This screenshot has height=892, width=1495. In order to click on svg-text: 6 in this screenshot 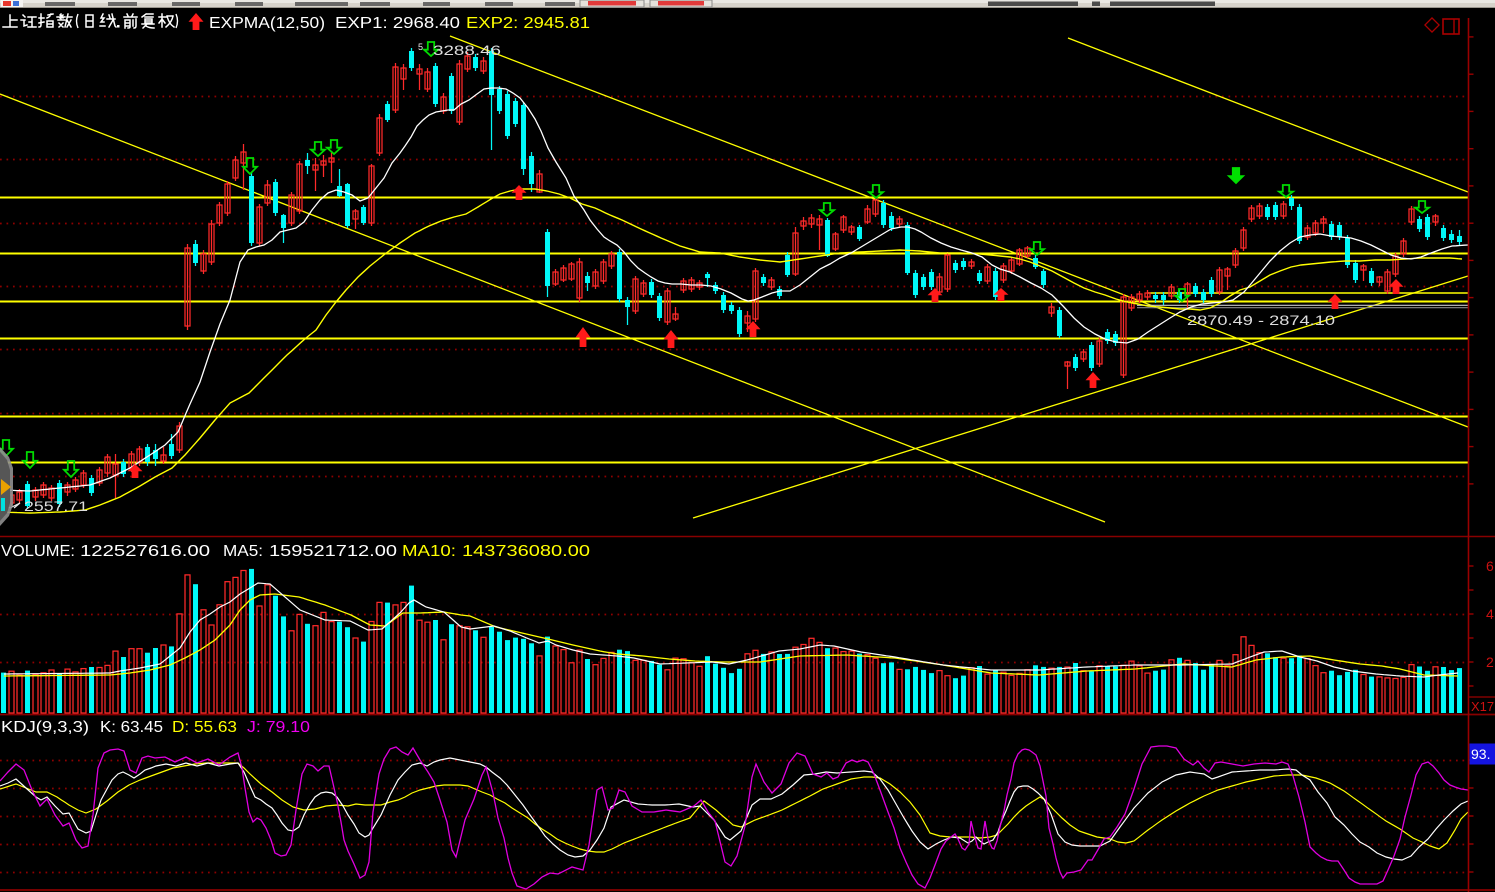, I will do `click(1490, 566)`.